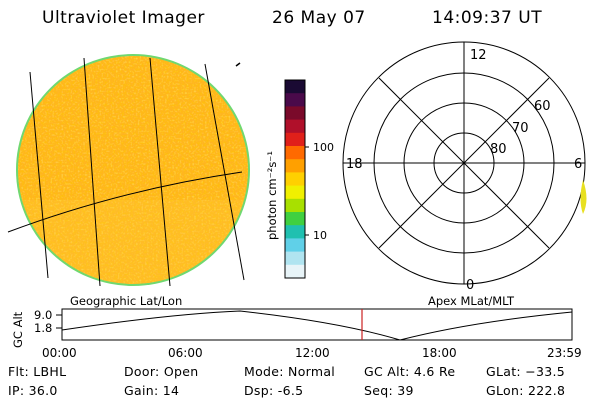 The height and width of the screenshot is (400, 600). What do you see at coordinates (498, 149) in the screenshot?
I see `lat-label-80: 80` at bounding box center [498, 149].